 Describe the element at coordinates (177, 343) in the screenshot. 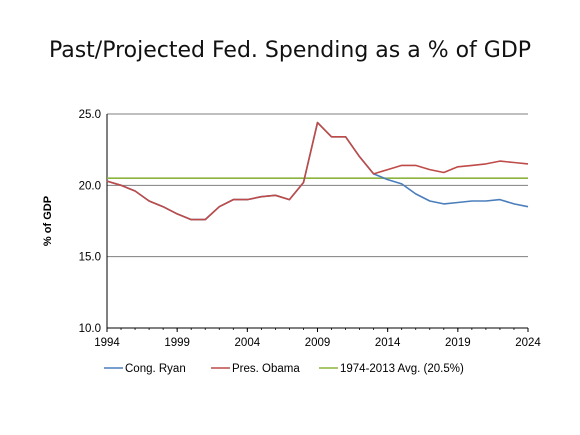

I see `x-tick-label: 1999` at that location.